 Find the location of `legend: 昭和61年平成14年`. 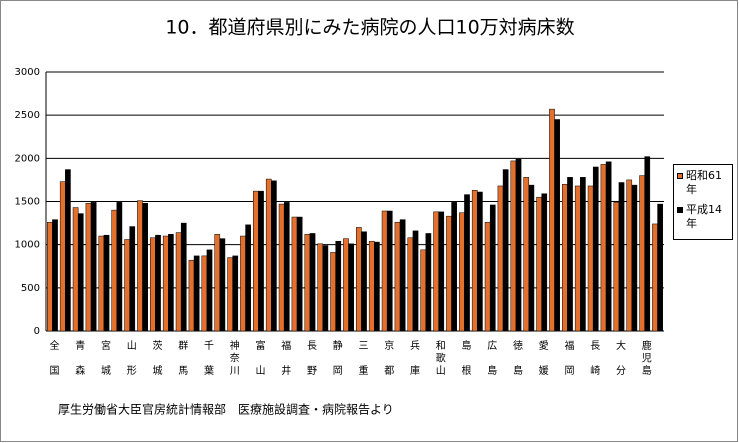

legend: 昭和61年平成14年 is located at coordinates (703, 202).